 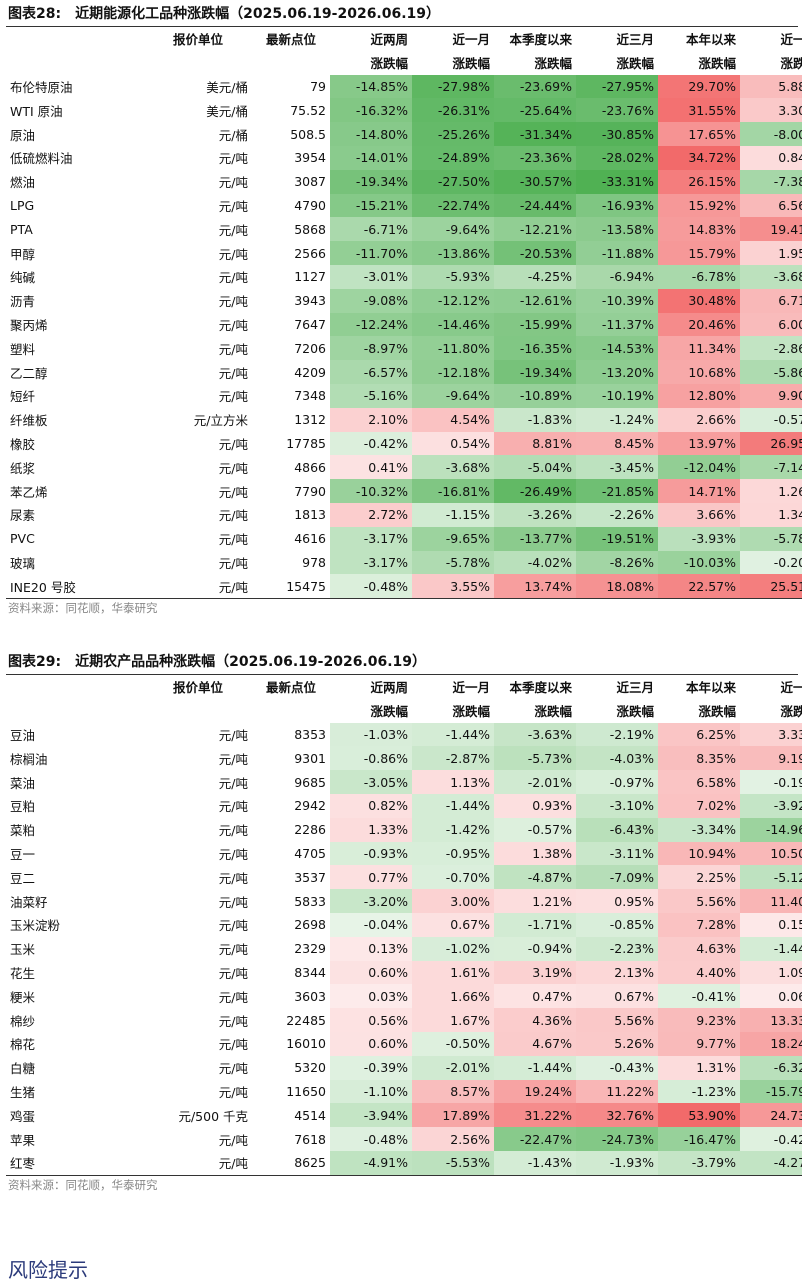 I want to click on commodity-name: WTI 原油, so click(x=36, y=111).